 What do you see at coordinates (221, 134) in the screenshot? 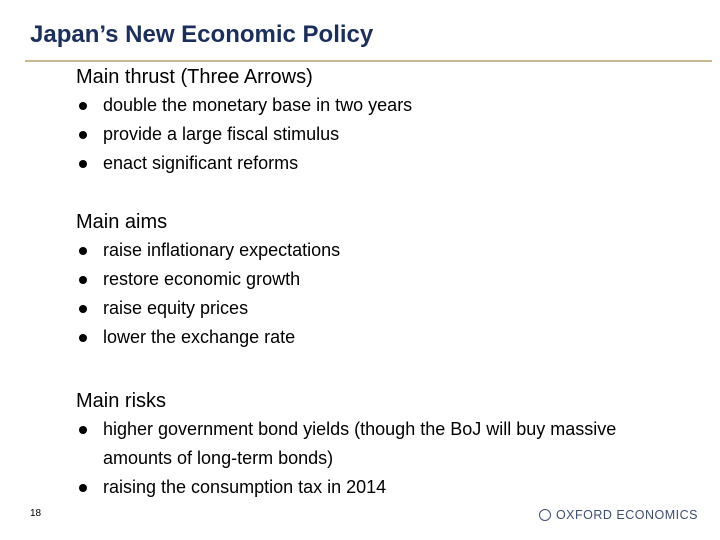
I see `bullet-text: provide a large fiscal stimulus` at bounding box center [221, 134].